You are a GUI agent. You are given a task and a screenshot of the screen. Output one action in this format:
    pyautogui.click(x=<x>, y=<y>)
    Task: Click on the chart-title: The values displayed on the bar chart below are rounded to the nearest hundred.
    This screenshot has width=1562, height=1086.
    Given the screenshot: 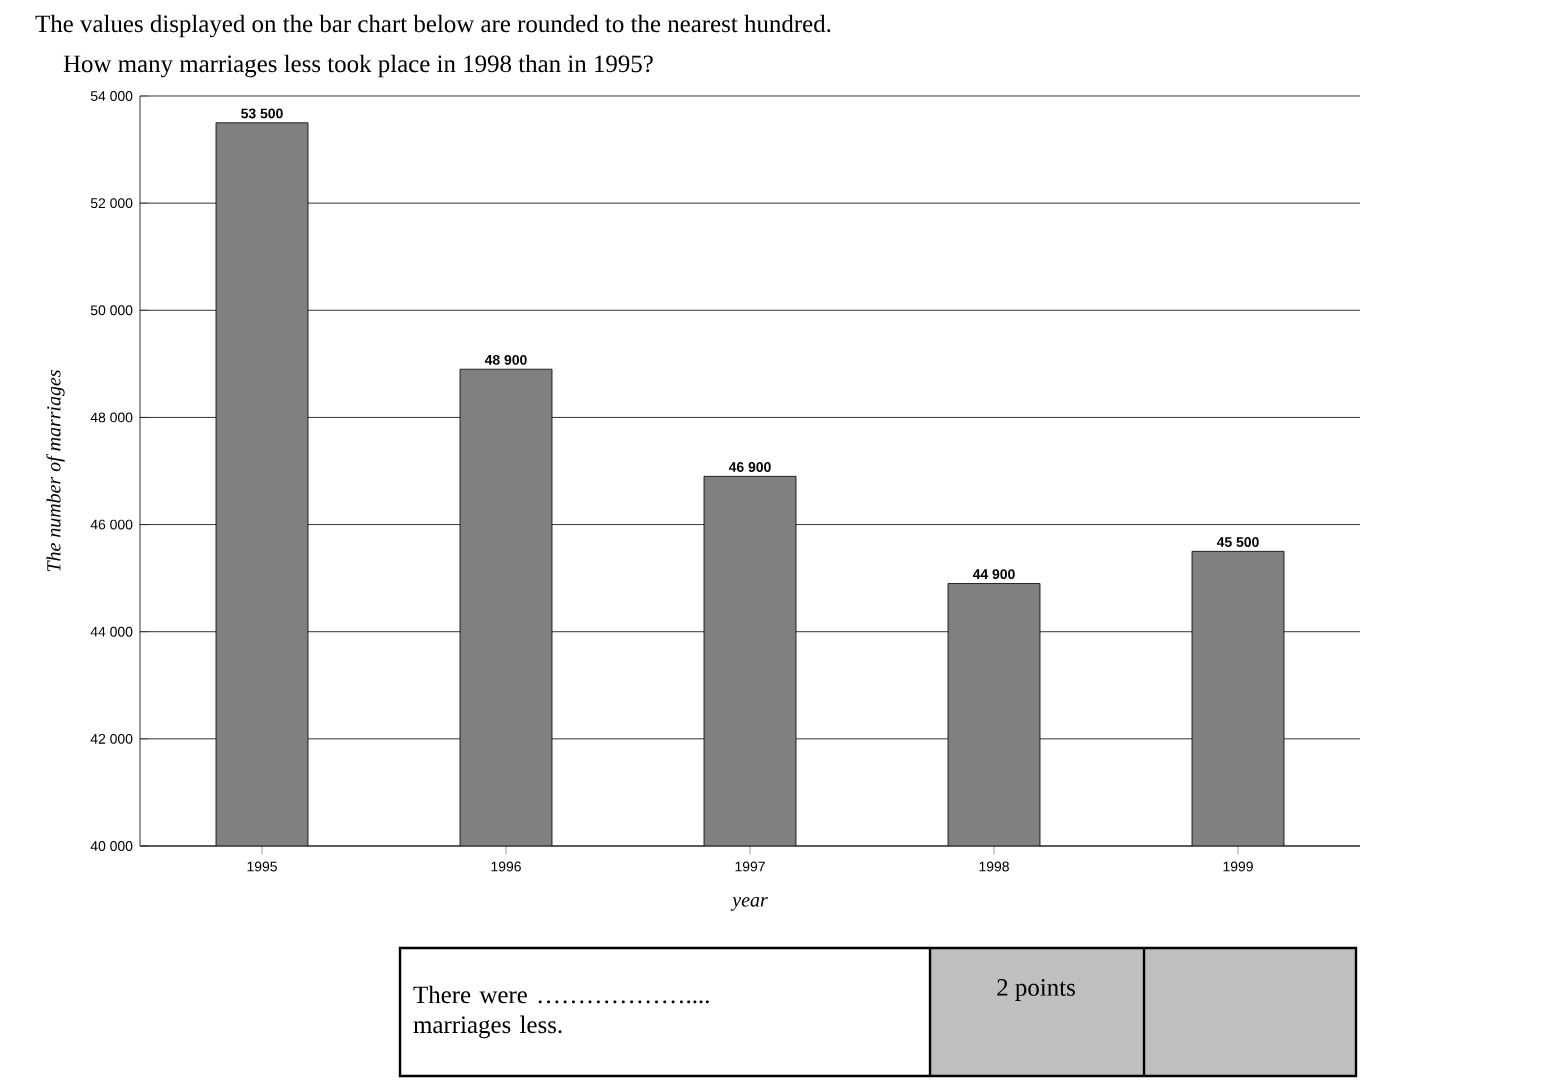 What is the action you would take?
    pyautogui.click(x=433, y=26)
    